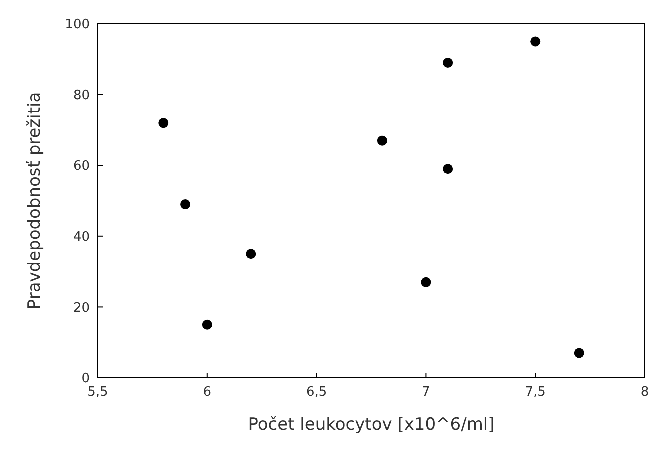 The height and width of the screenshot is (452, 658). Describe the element at coordinates (371, 425) in the screenshot. I see `x-axis-title: Počet leukocytov [x10^6/ml]` at that location.